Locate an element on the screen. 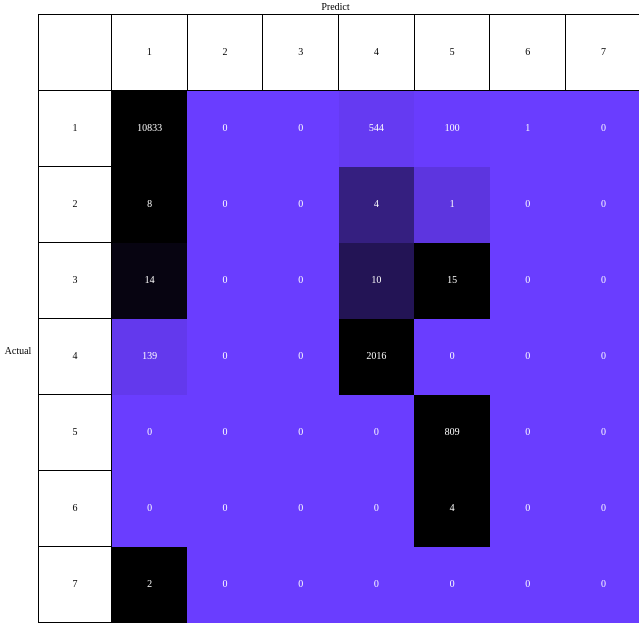 This screenshot has height=623, width=639. predict-label-7: 7 is located at coordinates (602, 53).